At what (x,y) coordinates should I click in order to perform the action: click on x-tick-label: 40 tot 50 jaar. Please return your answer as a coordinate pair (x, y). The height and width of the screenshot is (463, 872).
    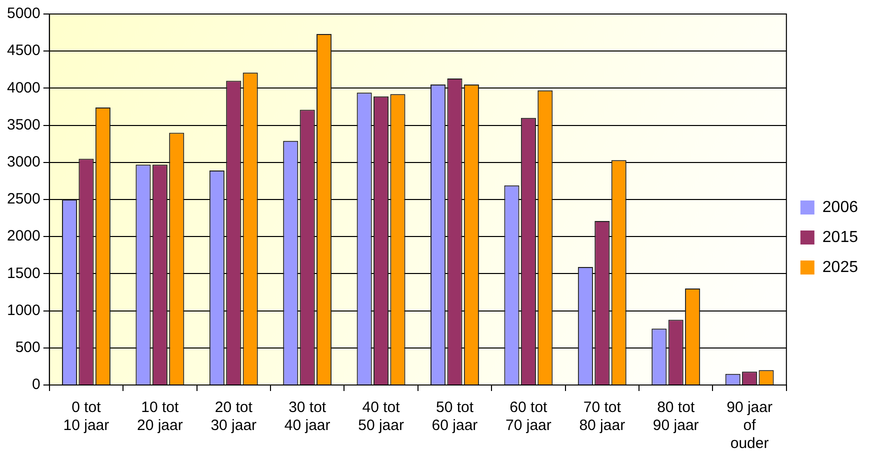
    Looking at the image, I should click on (381, 416).